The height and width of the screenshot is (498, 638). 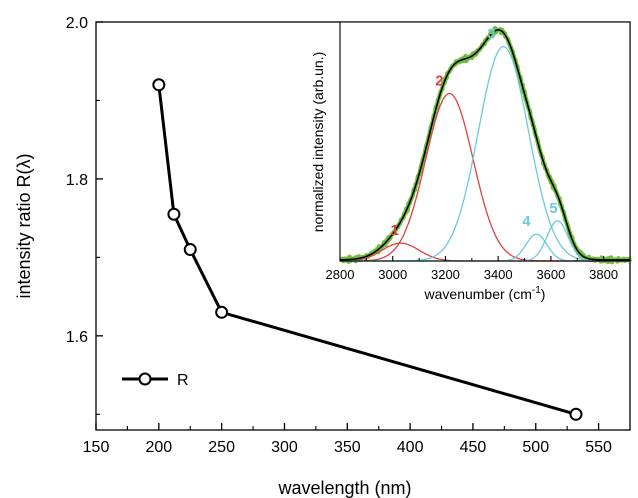 What do you see at coordinates (77, 180) in the screenshot?
I see `y-tick-label: 1.8` at bounding box center [77, 180].